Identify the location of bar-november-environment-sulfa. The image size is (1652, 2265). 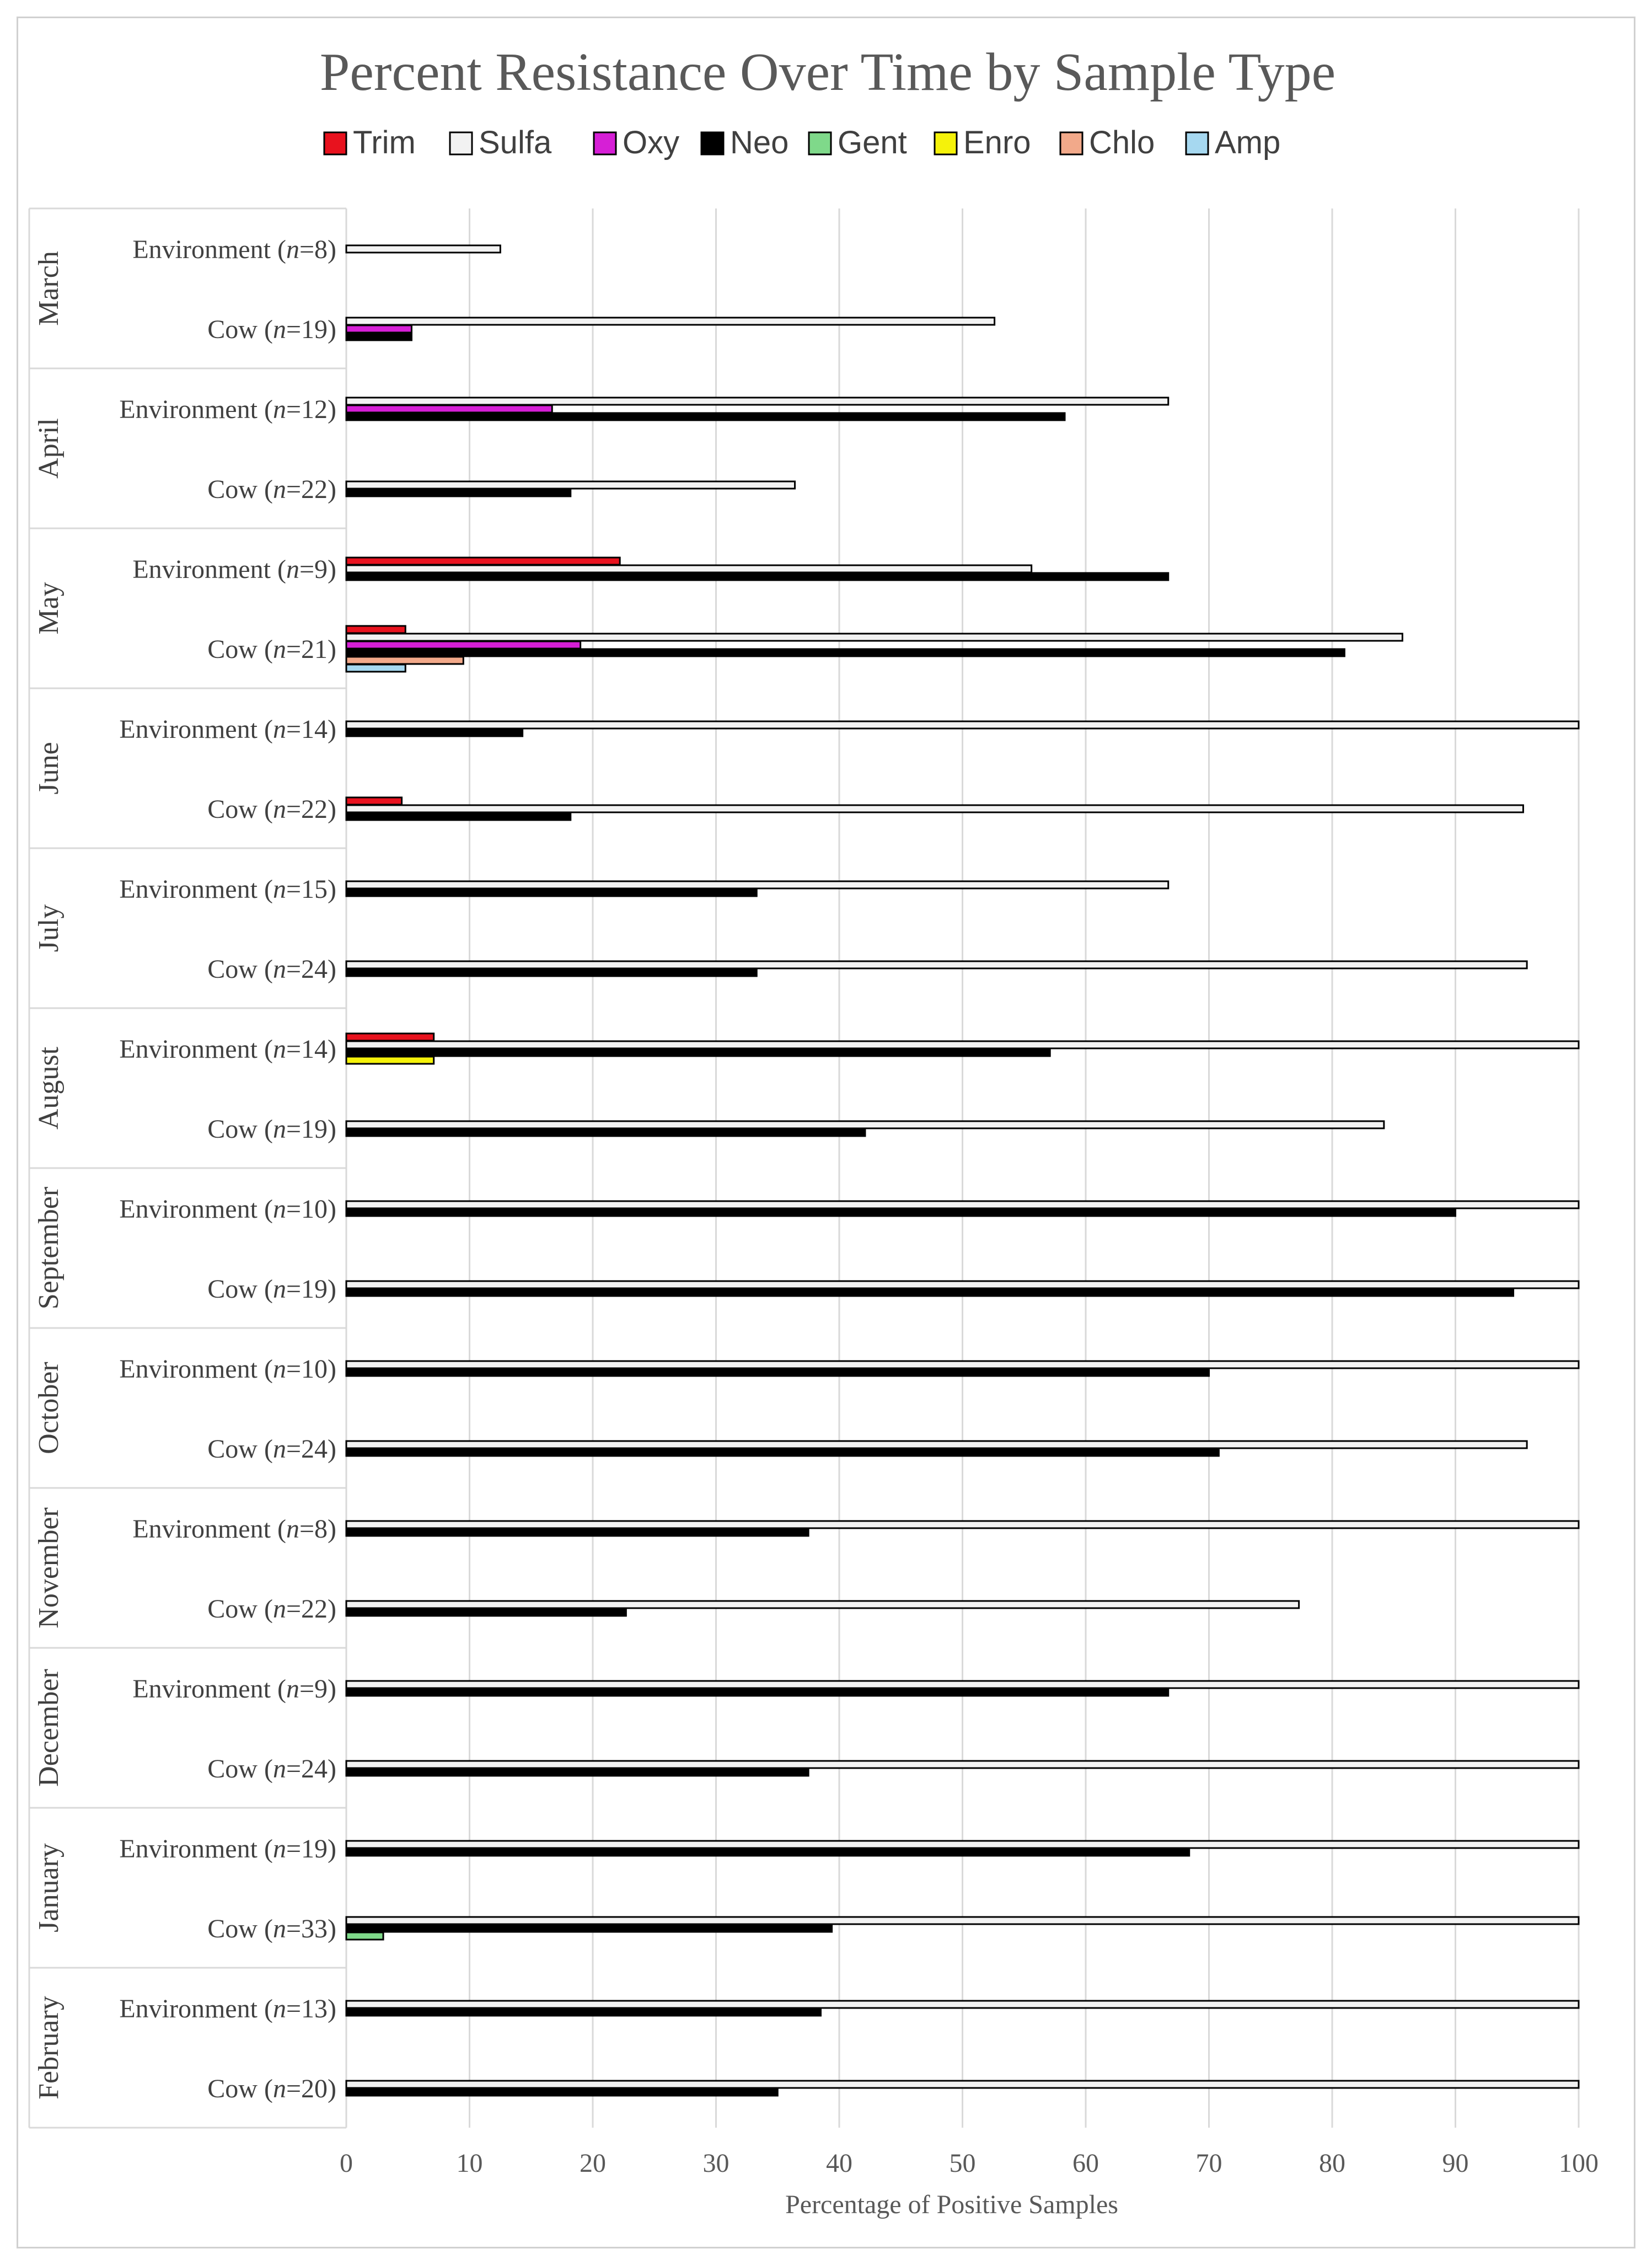
(962, 1524).